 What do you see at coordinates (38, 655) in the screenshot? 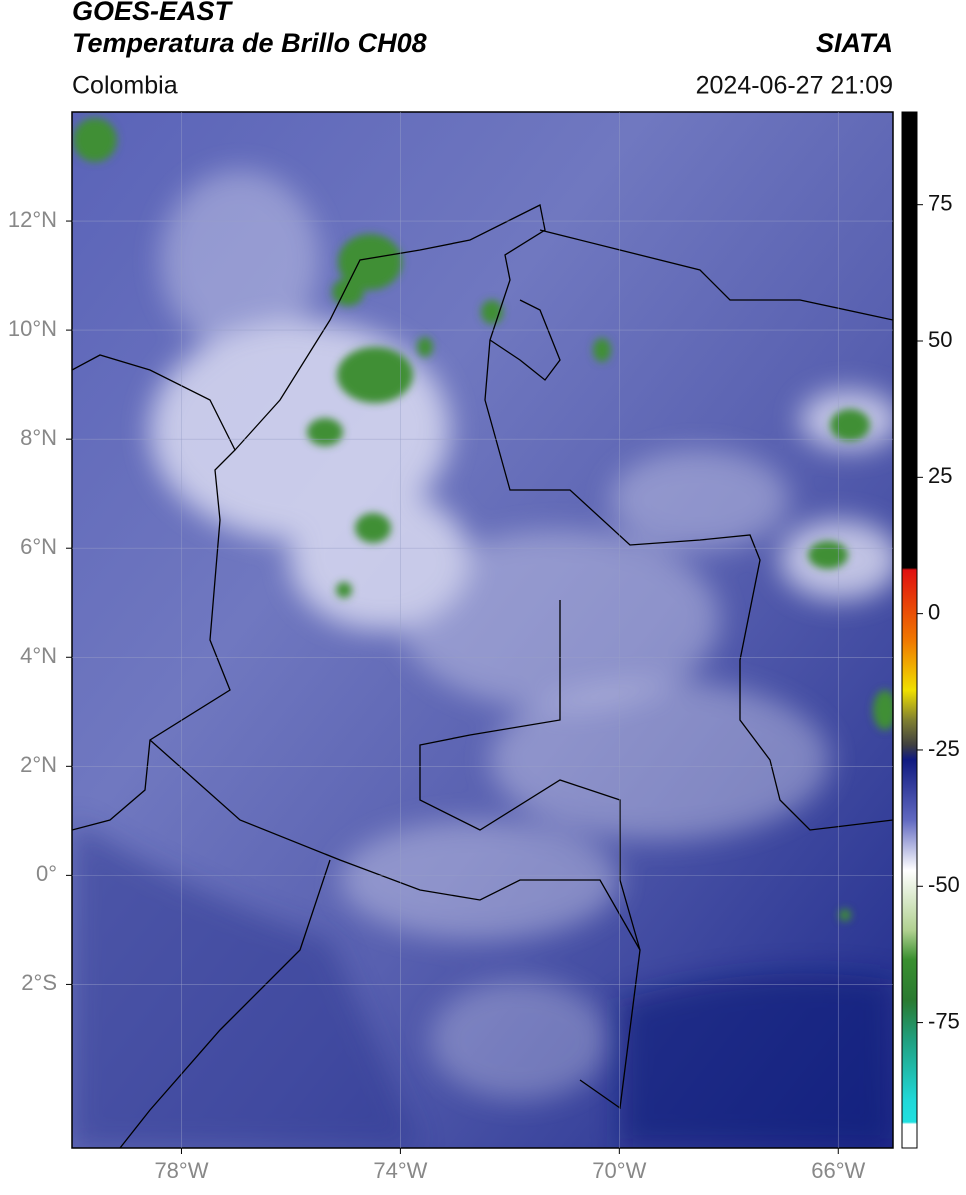
I see `y-tick-label: 4°N` at bounding box center [38, 655].